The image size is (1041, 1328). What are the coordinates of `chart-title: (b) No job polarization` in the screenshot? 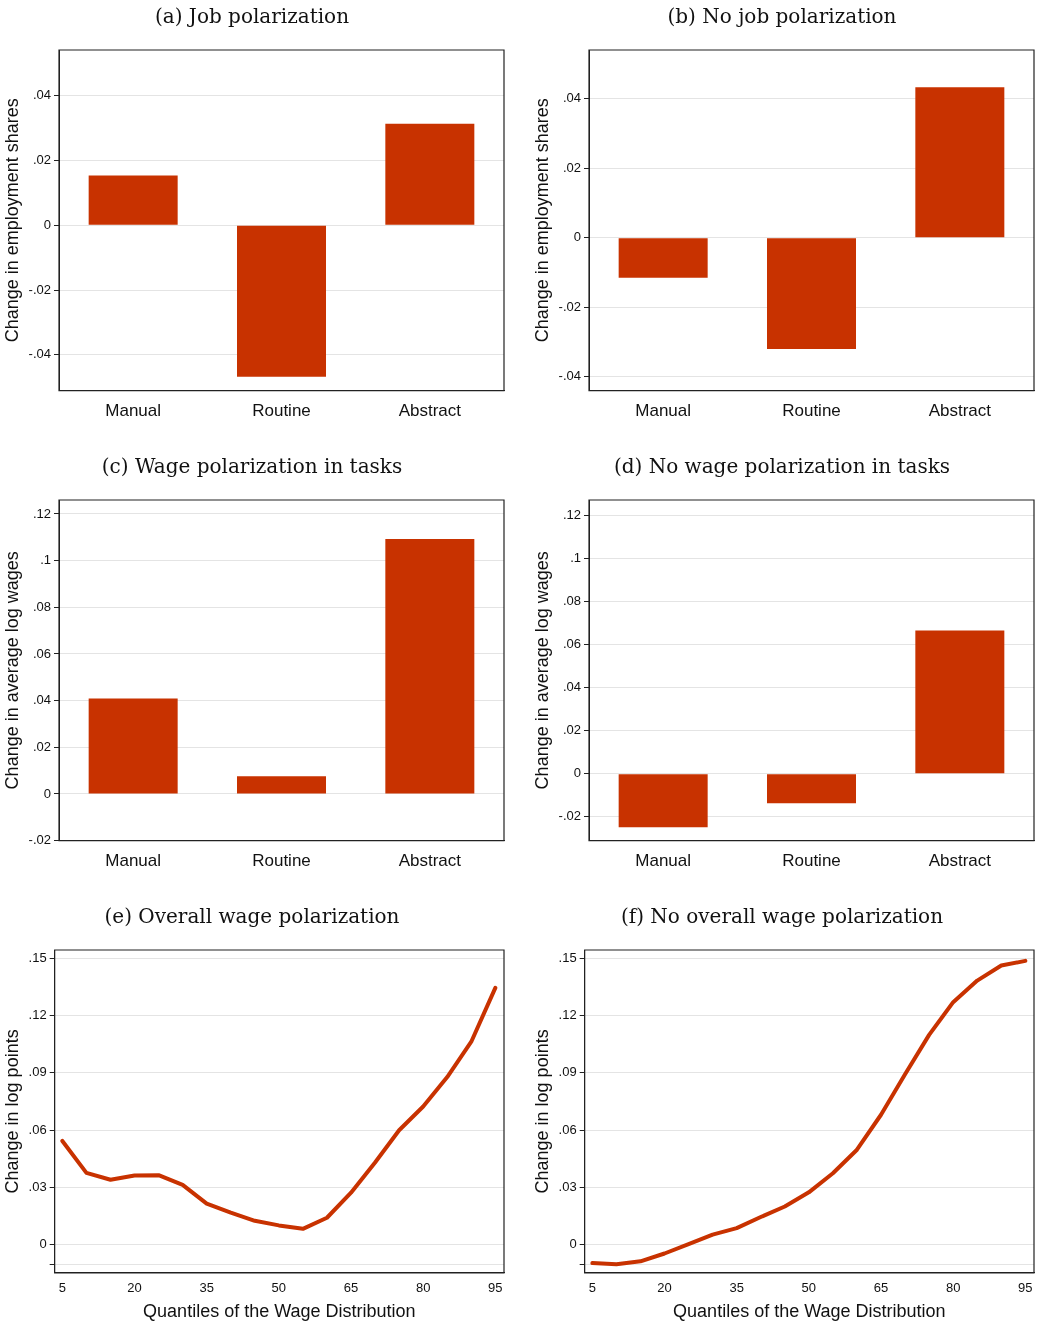 It's located at (782, 16).